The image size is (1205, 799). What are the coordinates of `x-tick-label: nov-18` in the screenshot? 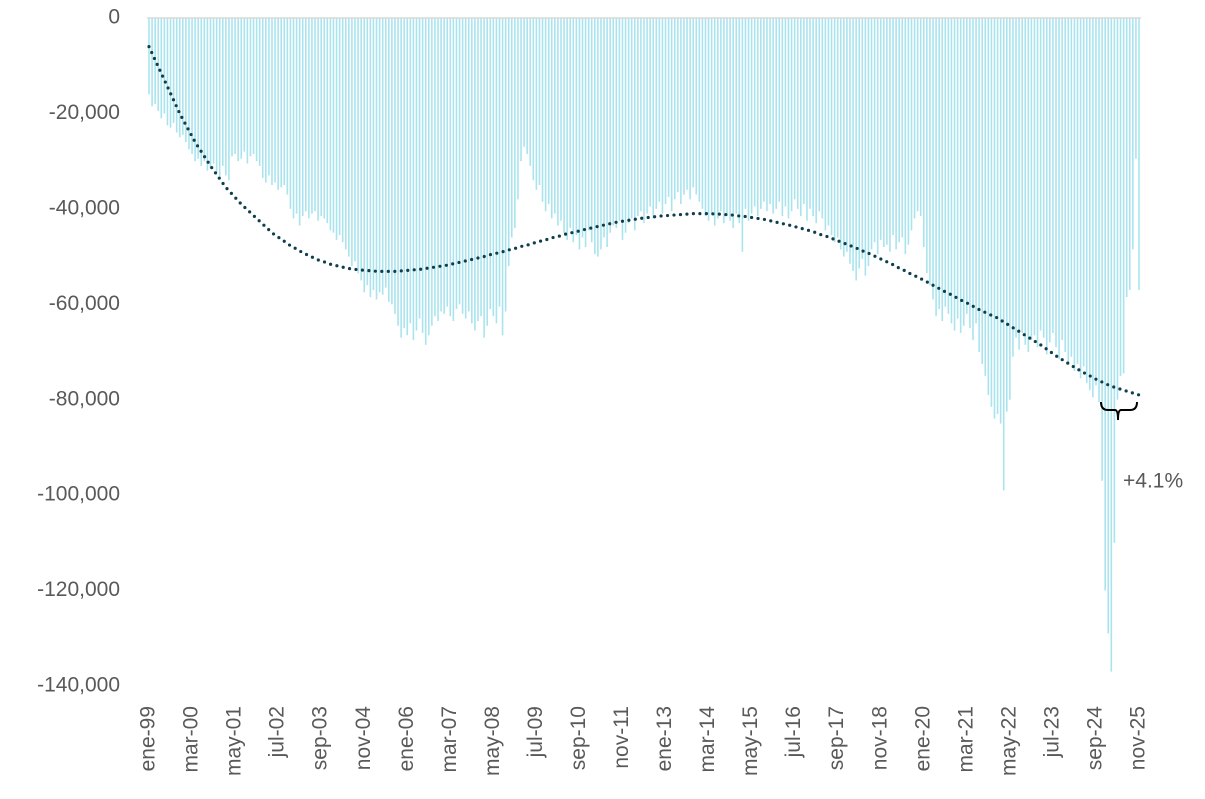 It's located at (879, 738).